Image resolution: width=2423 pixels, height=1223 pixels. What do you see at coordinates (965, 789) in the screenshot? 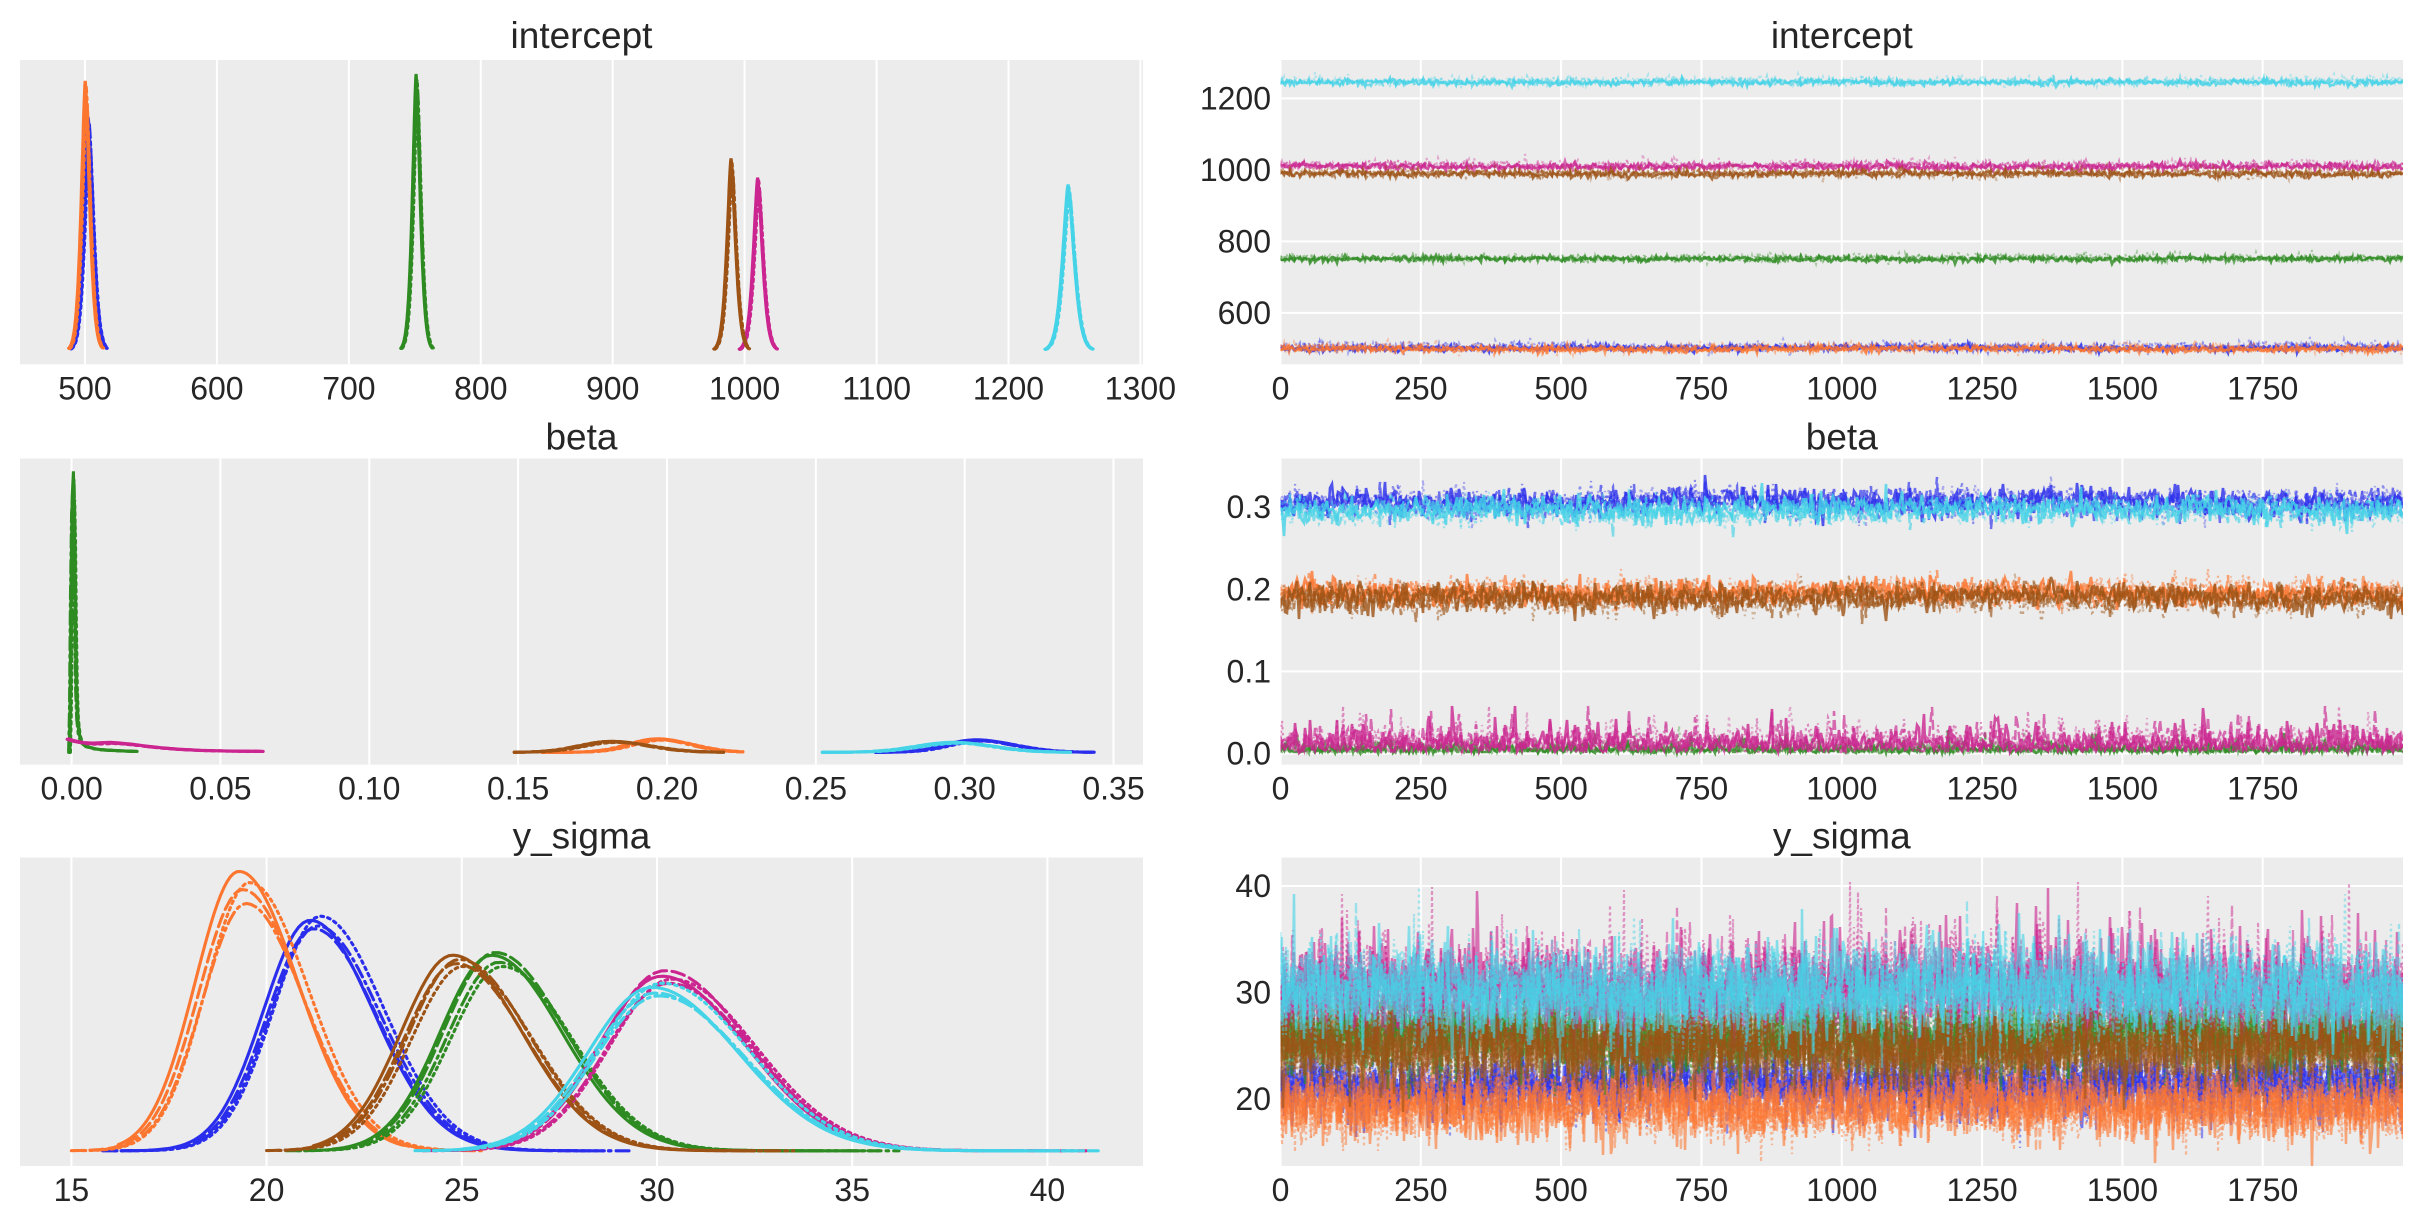
I see `svg-text: 0.30` at bounding box center [965, 789].